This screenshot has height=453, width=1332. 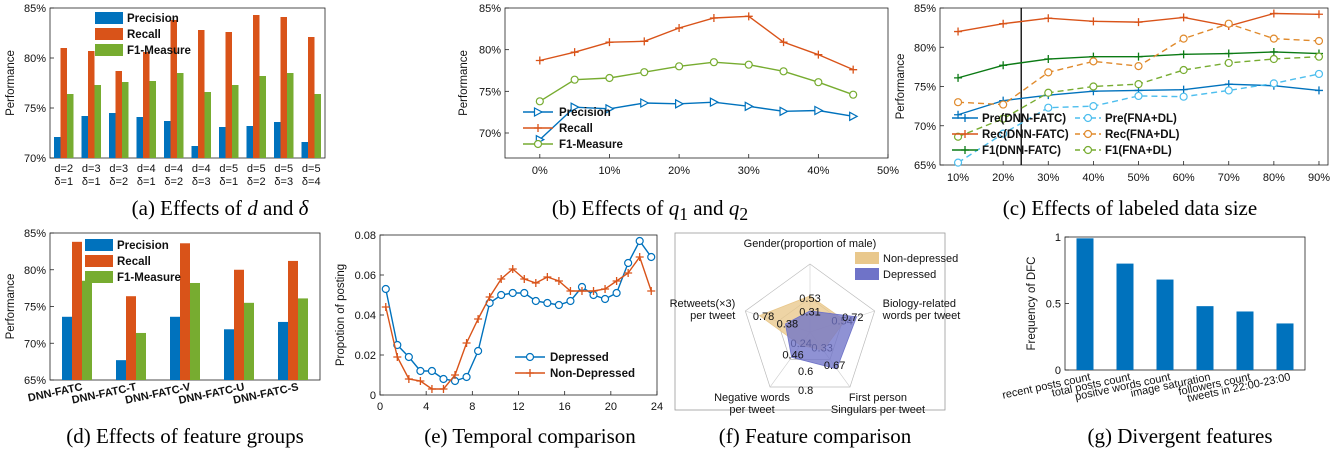 What do you see at coordinates (472, 407) in the screenshot?
I see `x-tick-label: 8` at bounding box center [472, 407].